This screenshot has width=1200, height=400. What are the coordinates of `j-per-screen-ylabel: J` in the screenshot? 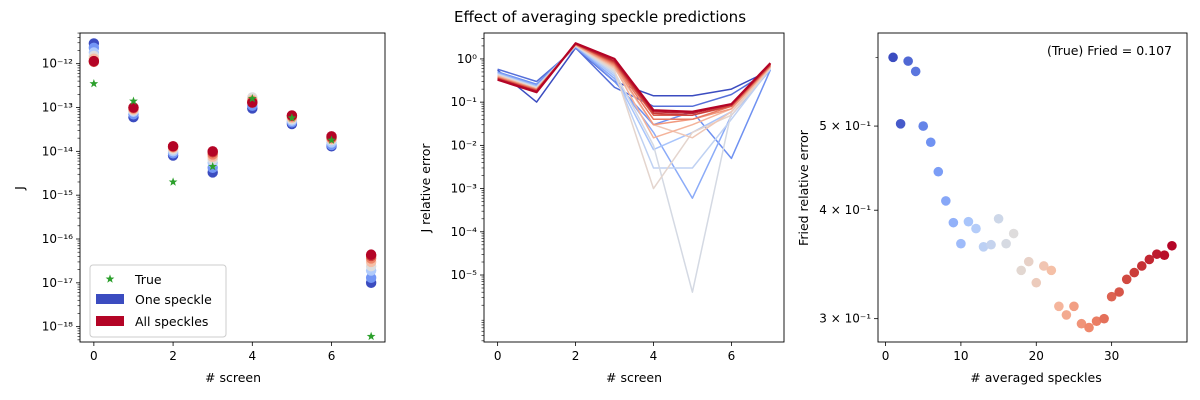 It's located at (19, 188).